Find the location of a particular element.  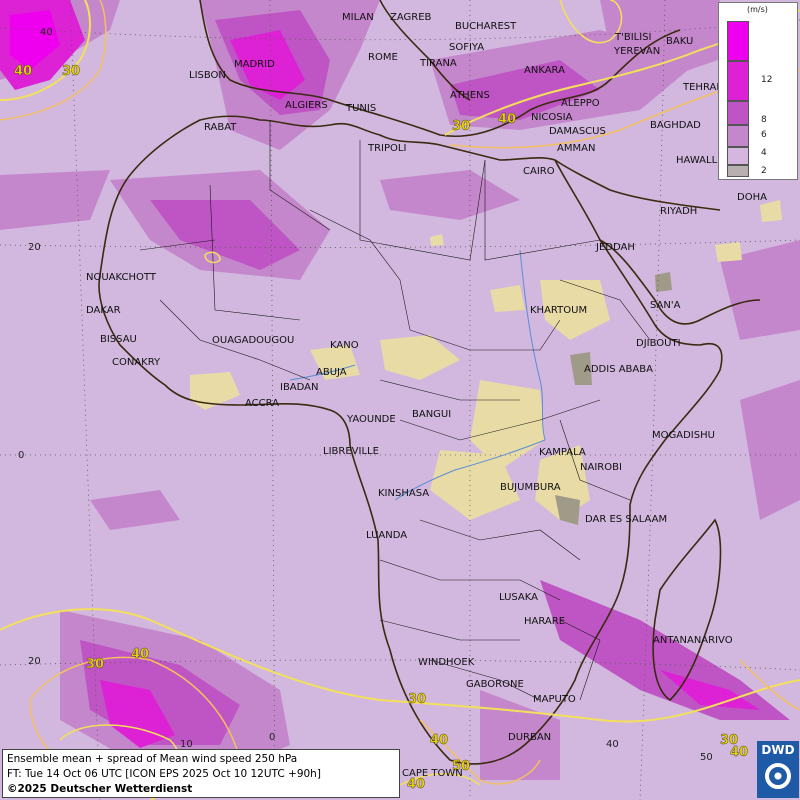

city-label: TIRANA is located at coordinates (438, 63).